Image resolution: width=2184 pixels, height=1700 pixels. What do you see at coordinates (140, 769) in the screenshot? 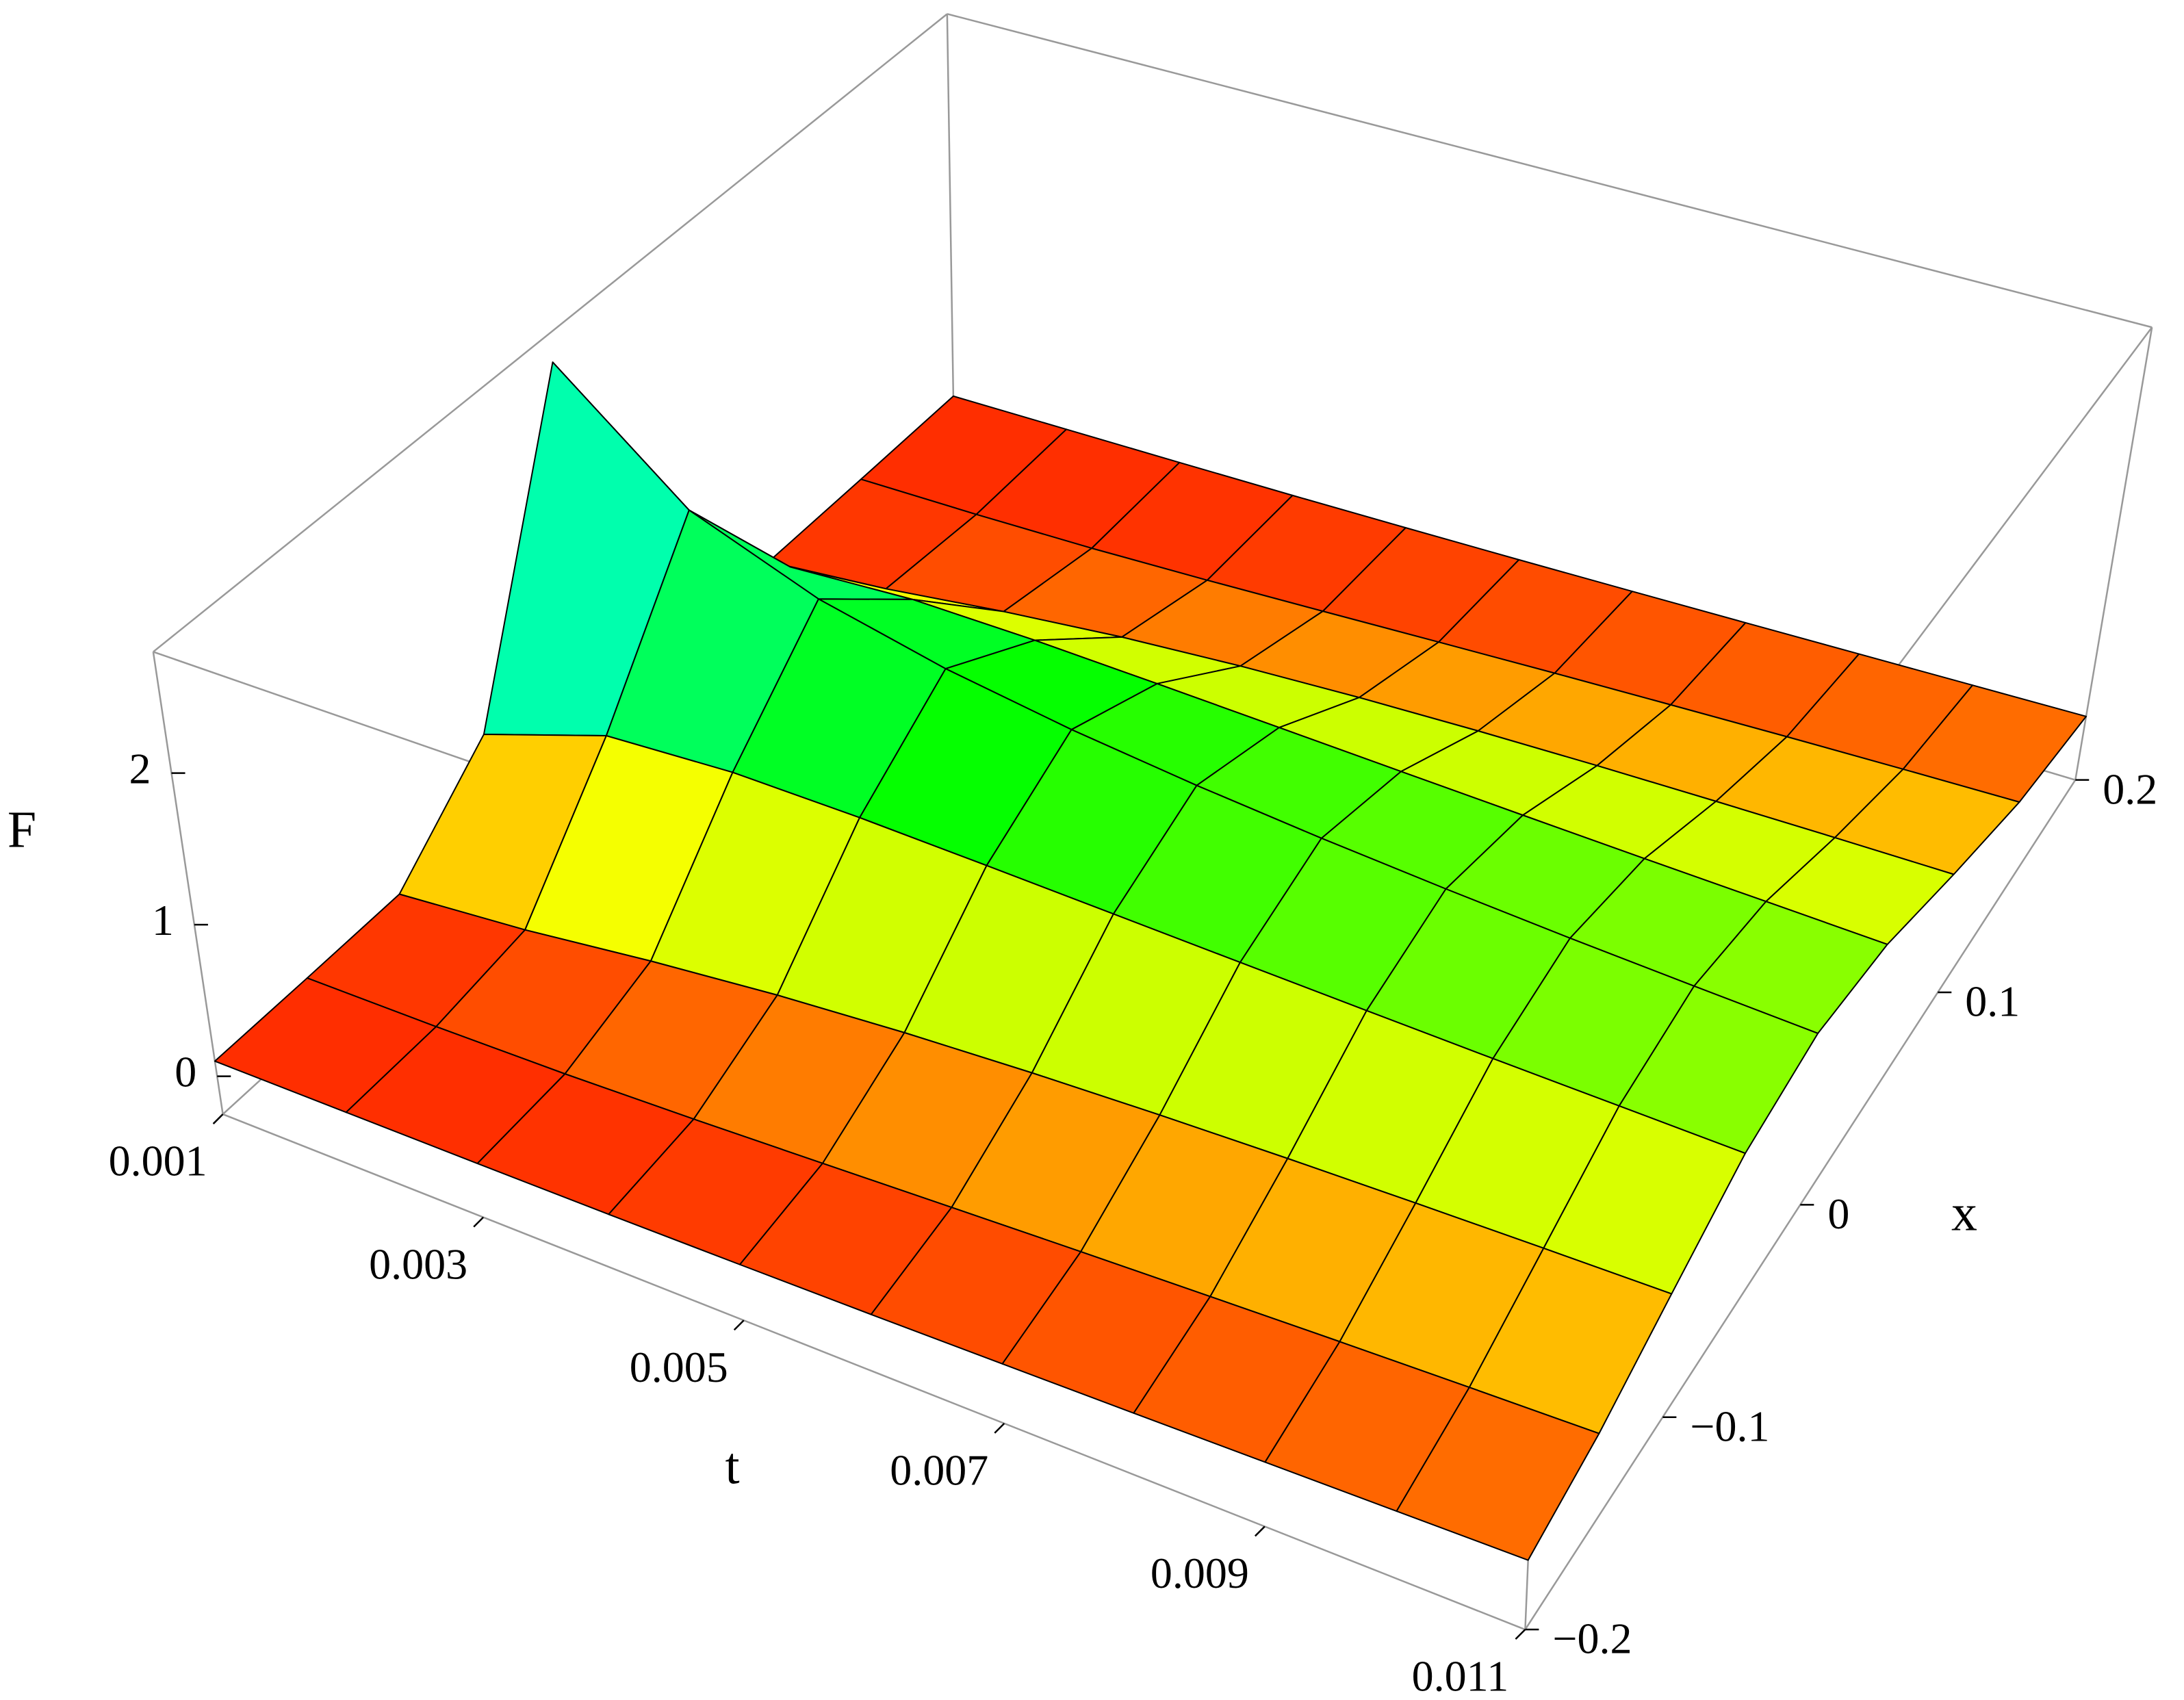
I see `z-tick-label: 2` at bounding box center [140, 769].